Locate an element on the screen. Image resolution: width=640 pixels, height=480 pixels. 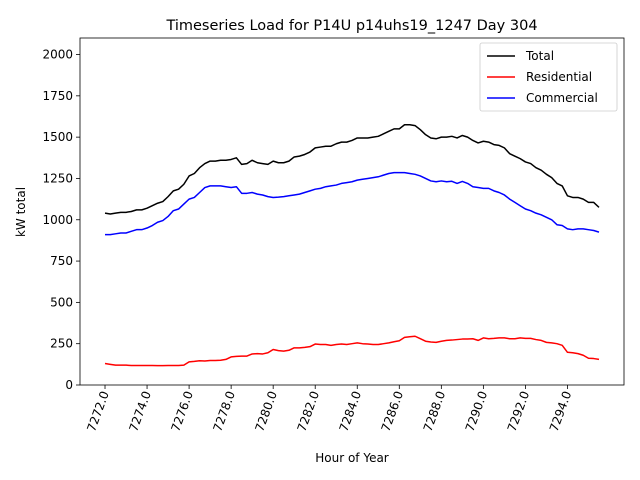
series-line-commercial is located at coordinates (352, 203).